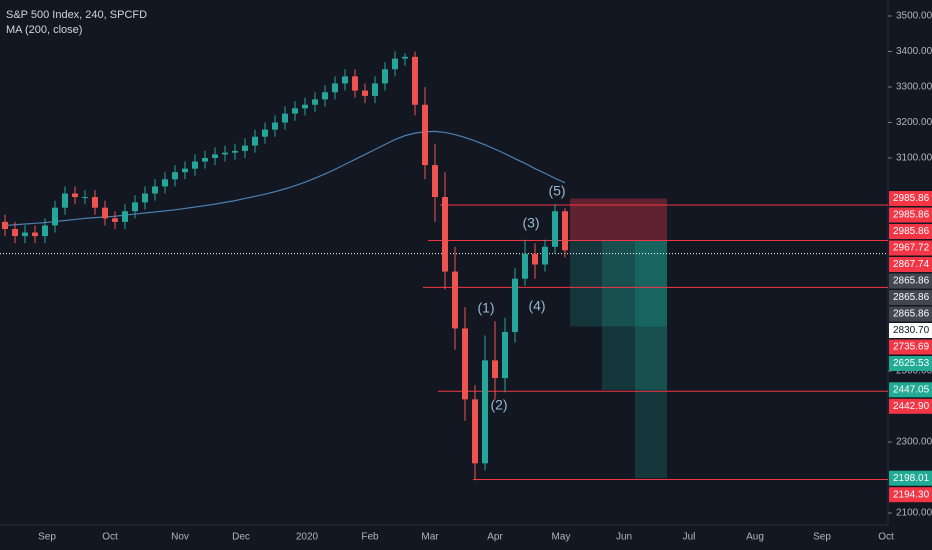 The image size is (932, 550). What do you see at coordinates (495, 537) in the screenshot?
I see `x-tick-label: Apr` at bounding box center [495, 537].